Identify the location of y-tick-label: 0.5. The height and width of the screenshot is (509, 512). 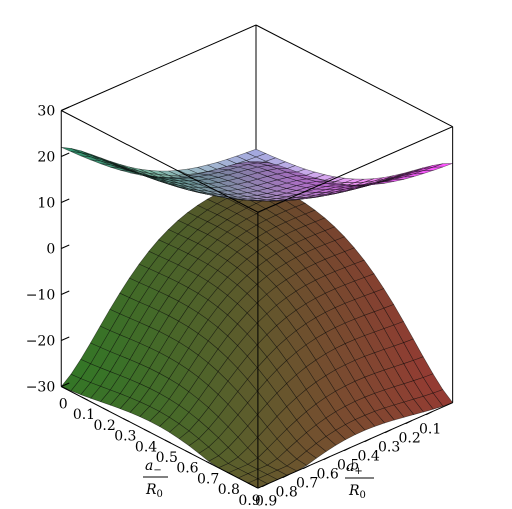
(348, 466).